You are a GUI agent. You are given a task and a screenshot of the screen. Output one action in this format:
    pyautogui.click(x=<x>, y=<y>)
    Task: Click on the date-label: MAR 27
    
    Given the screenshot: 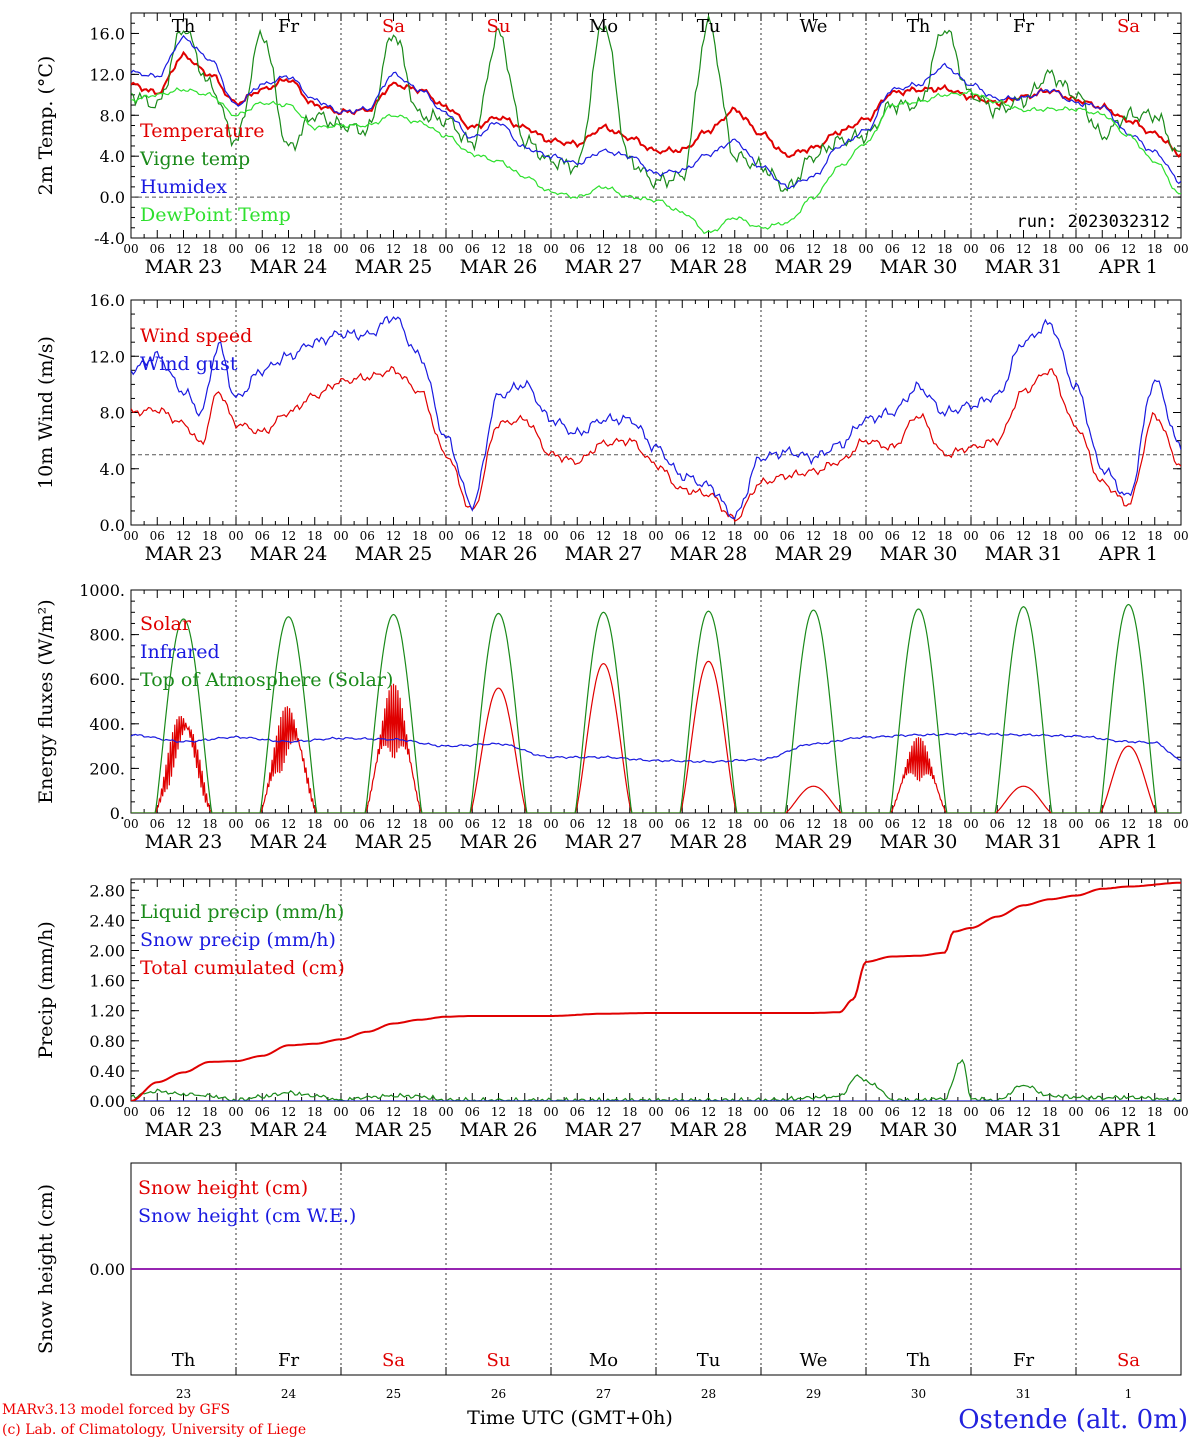 What is the action you would take?
    pyautogui.click(x=604, y=1130)
    